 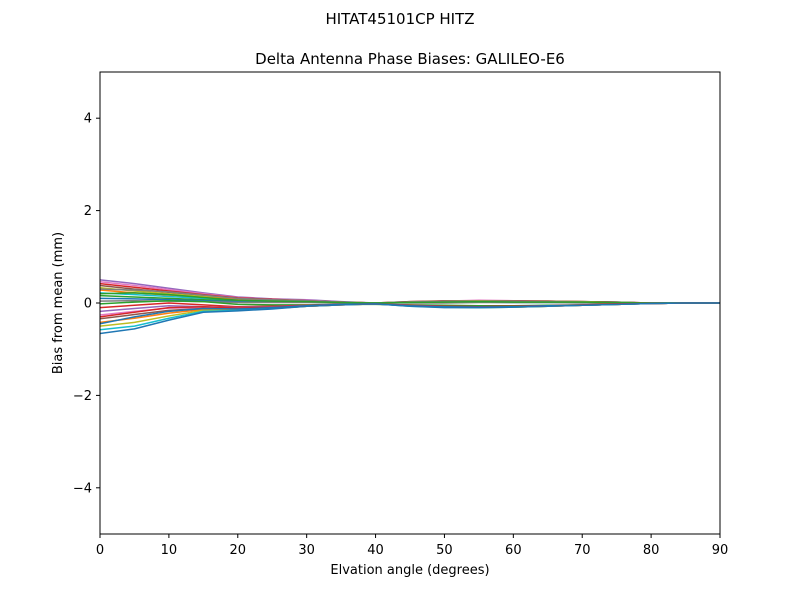 I want to click on y-axis-ticks: −4 −2 0 2 4, so click(x=86, y=304).